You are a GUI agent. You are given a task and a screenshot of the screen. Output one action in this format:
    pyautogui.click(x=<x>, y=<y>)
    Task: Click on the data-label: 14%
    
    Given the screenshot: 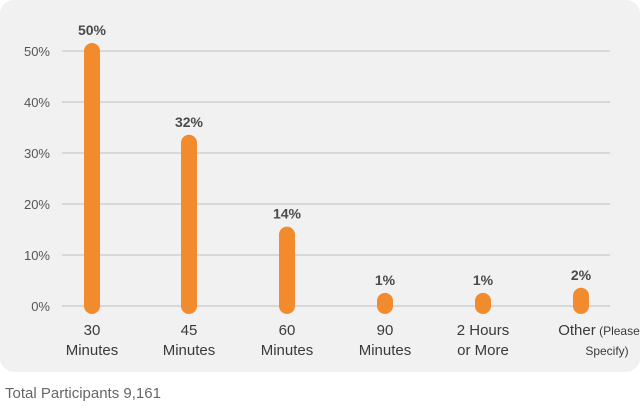 What is the action you would take?
    pyautogui.click(x=287, y=214)
    